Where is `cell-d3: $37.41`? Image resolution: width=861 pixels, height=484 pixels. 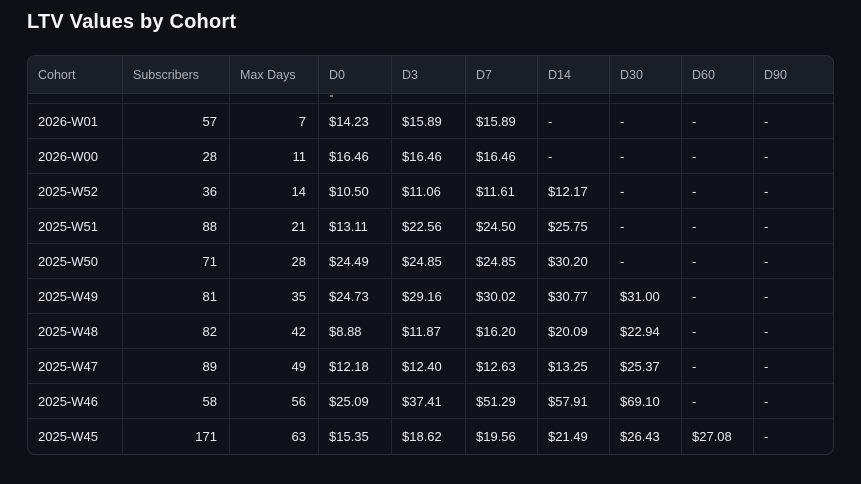 cell-d3: $37.41 is located at coordinates (429, 401).